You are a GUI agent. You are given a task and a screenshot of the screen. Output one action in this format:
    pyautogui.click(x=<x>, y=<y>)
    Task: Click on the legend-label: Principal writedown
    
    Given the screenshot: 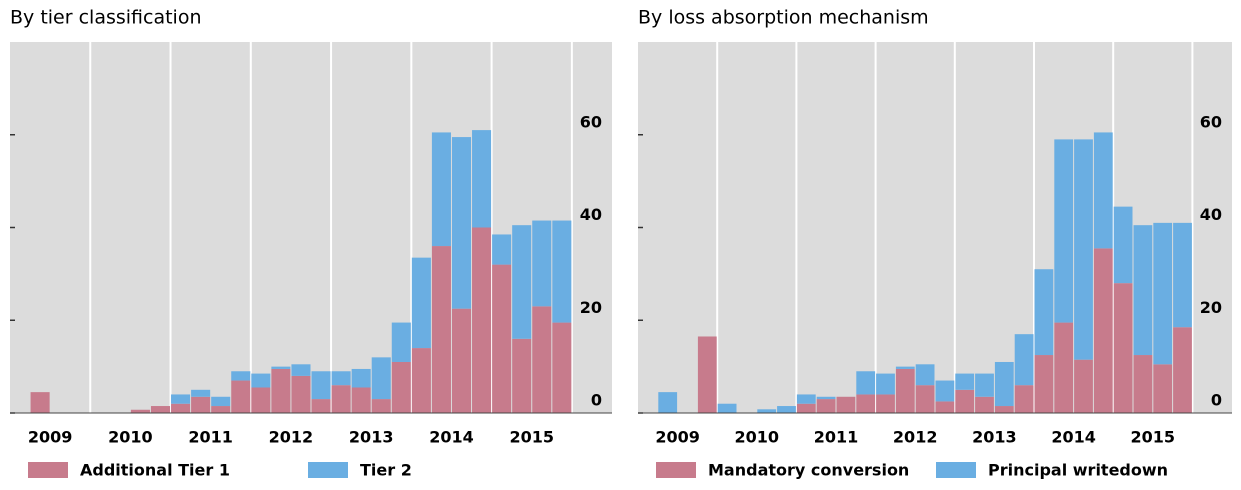 What is the action you would take?
    pyautogui.click(x=1078, y=470)
    